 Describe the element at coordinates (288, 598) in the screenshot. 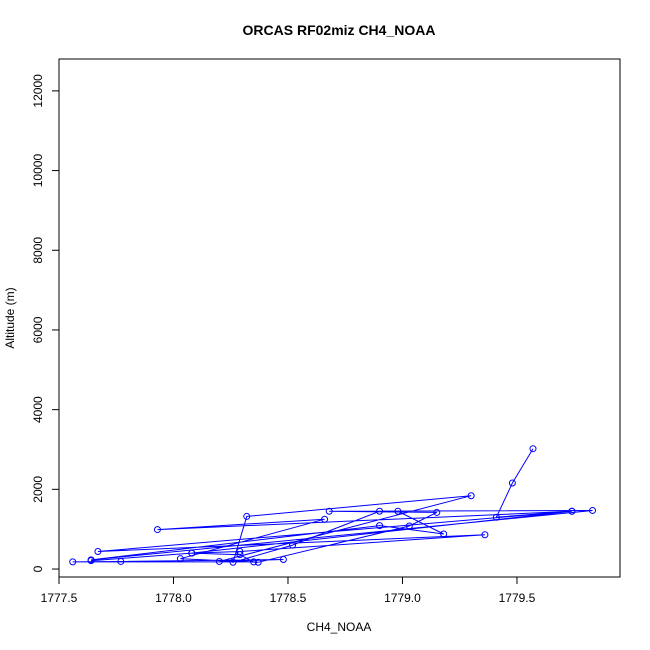

I see `x-tick-label: 1778.5` at that location.